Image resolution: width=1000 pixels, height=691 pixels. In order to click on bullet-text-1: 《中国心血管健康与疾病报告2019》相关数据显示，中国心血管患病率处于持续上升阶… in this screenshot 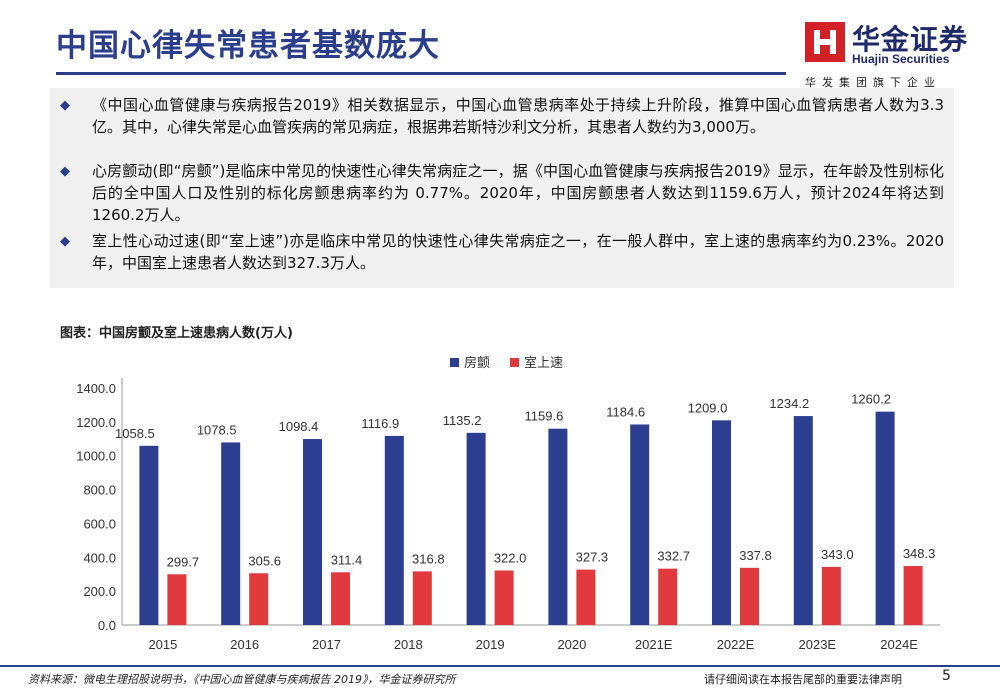, I will do `click(518, 116)`.